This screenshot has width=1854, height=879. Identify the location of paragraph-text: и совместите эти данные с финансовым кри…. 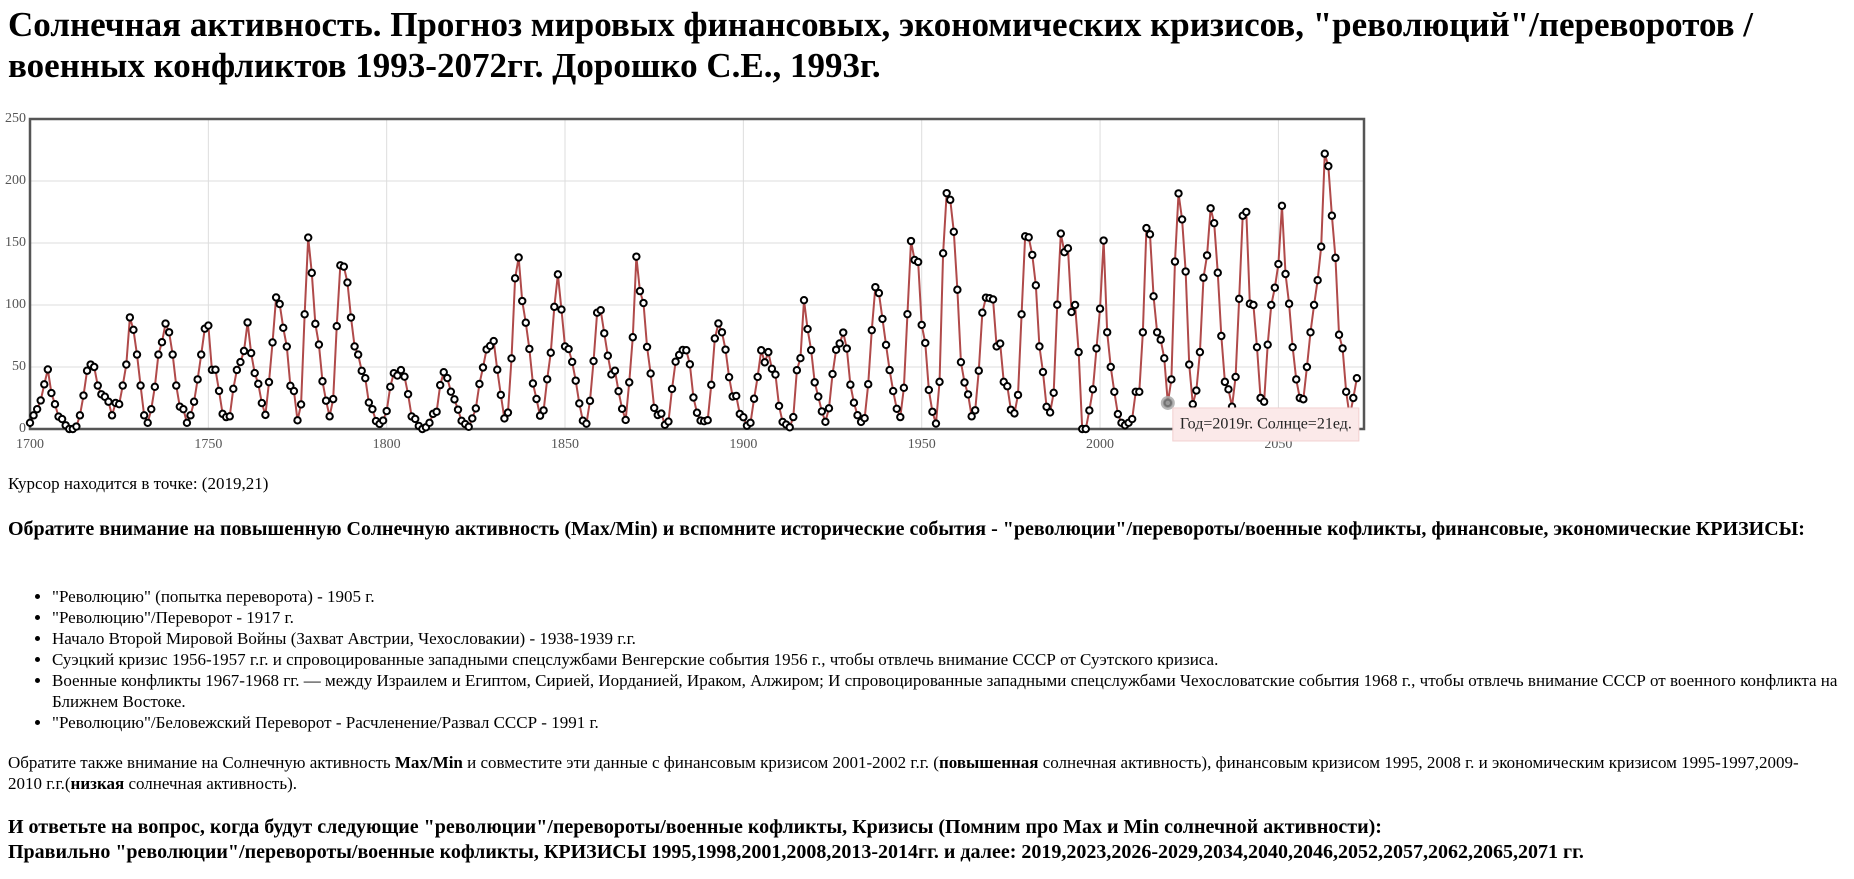
(700, 762).